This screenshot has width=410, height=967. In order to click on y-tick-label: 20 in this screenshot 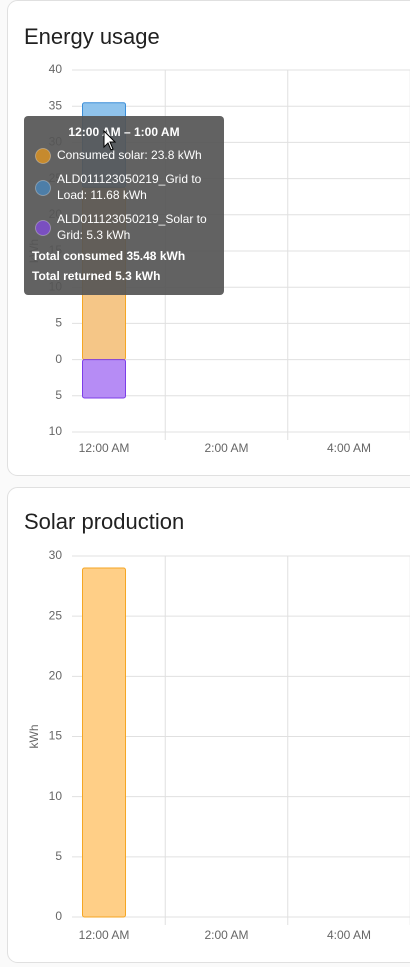, I will do `click(56, 676)`.